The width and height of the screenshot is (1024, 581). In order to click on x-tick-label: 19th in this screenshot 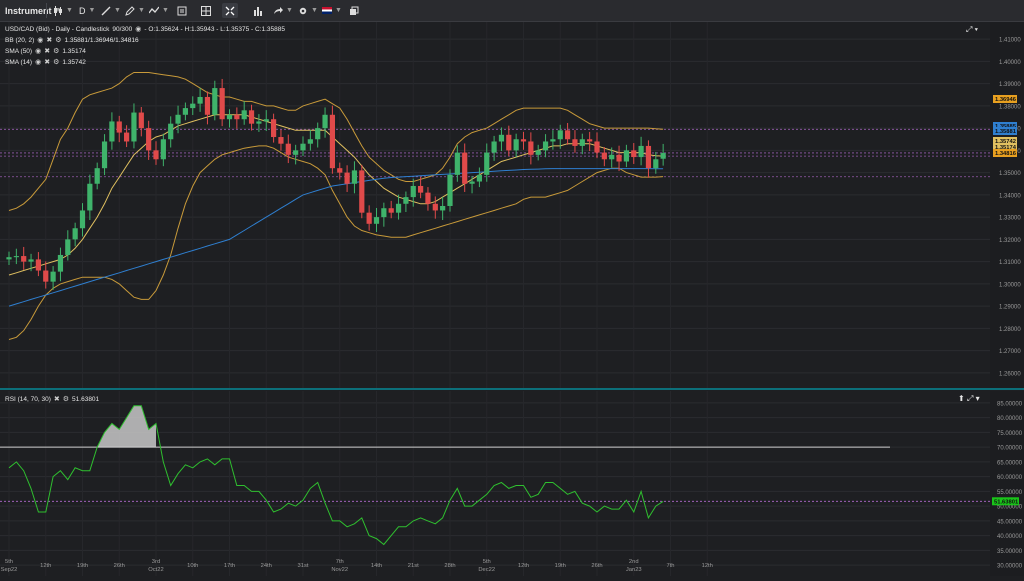, I will do `click(82, 566)`.